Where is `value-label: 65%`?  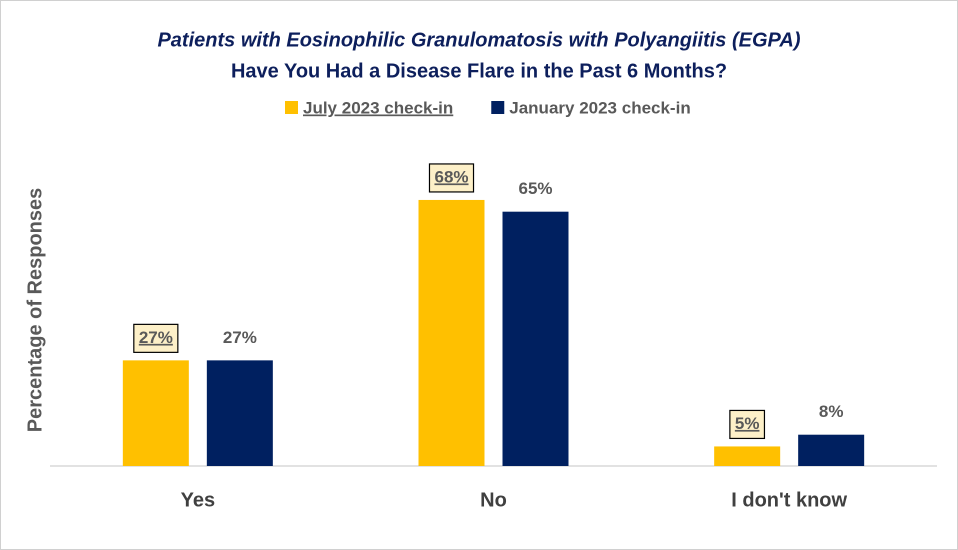 value-label: 65% is located at coordinates (535, 188).